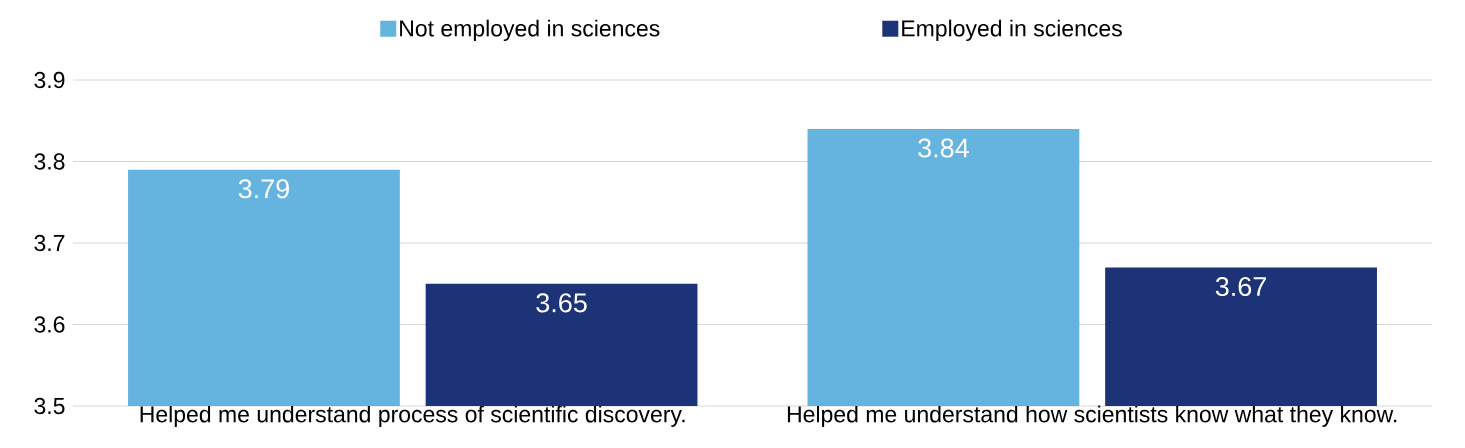 This screenshot has width=1465, height=448. Describe the element at coordinates (49, 324) in the screenshot. I see `y-tick-label: 3.6` at that location.